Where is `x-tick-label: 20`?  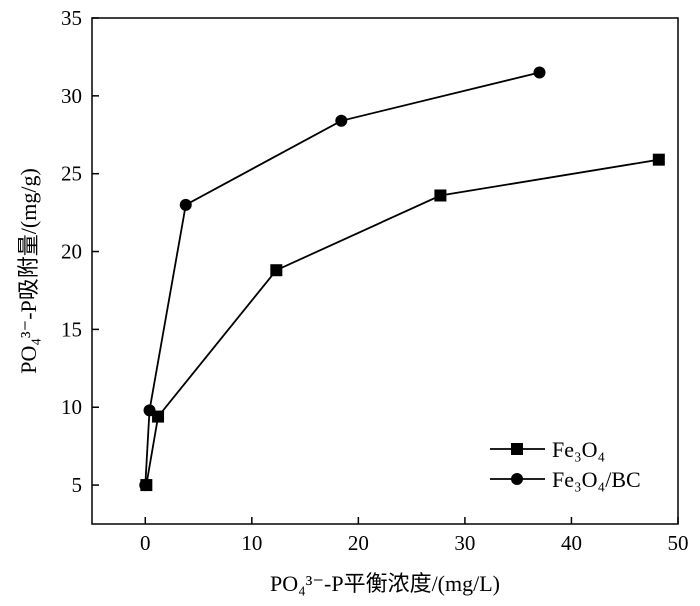
x-tick-label: 20 is located at coordinates (358, 543).